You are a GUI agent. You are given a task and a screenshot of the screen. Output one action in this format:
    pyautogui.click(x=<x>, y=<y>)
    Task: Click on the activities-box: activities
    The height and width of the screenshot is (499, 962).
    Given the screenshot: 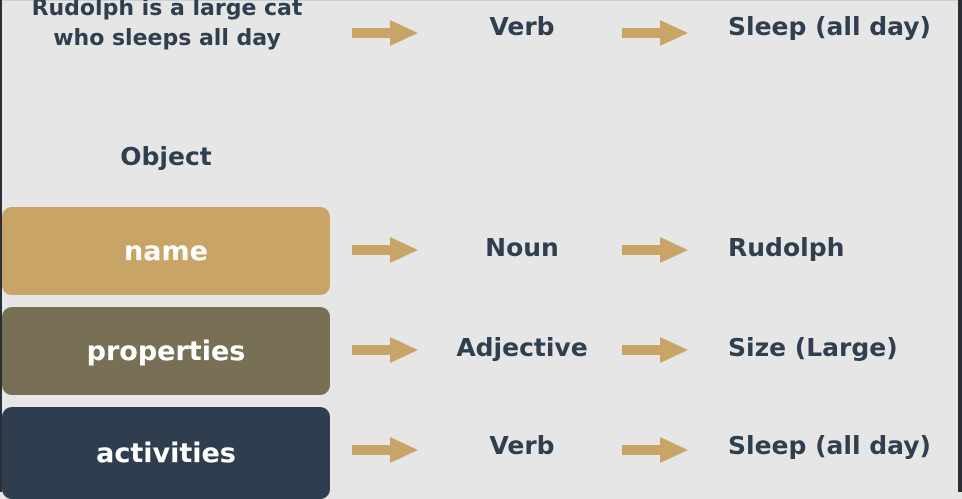 What is the action you would take?
    pyautogui.click(x=166, y=453)
    